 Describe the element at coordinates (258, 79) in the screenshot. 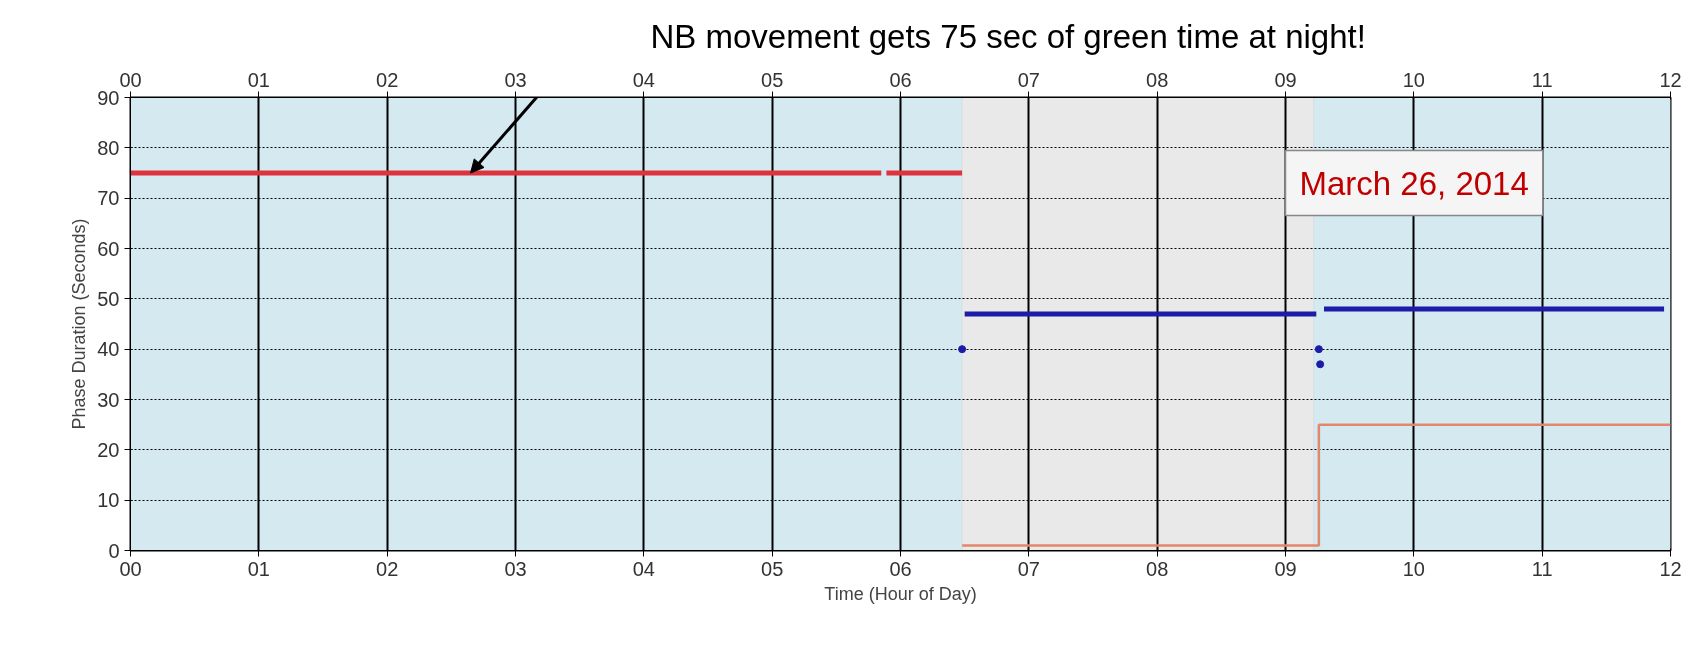

I see `x-tick-label: 01` at that location.